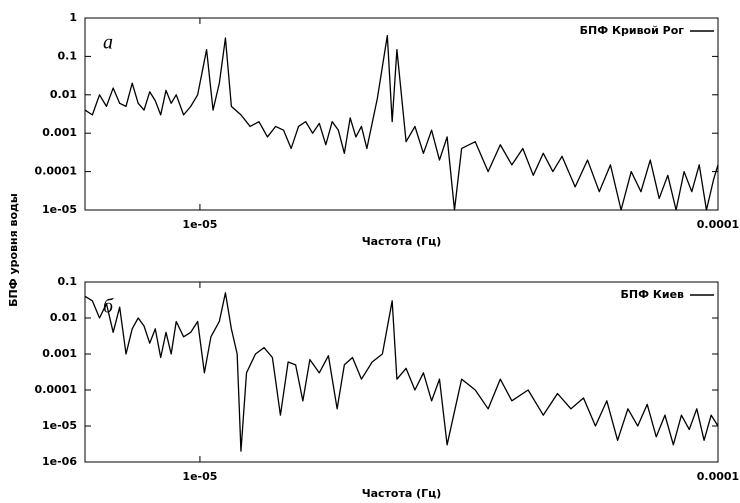 This screenshot has width=740, height=503. Describe the element at coordinates (108, 43) in the screenshot. I see `panel-annotation: а` at that location.